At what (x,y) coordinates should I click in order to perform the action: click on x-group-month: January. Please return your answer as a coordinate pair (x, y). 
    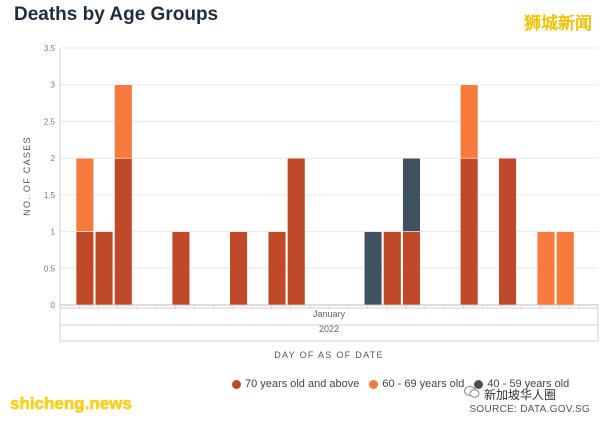
    Looking at the image, I should click on (329, 314).